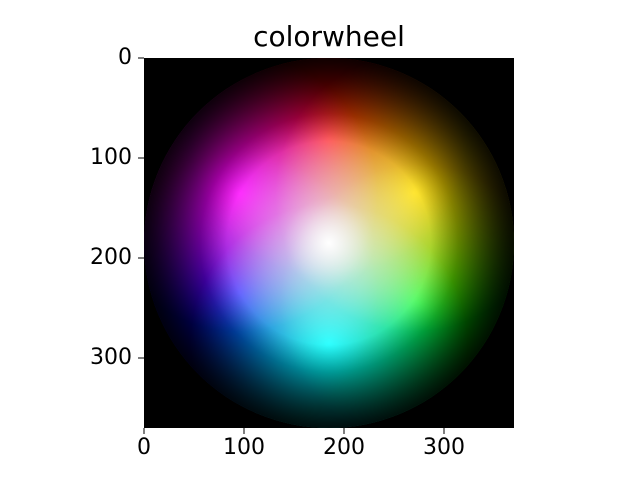 Image resolution: width=640 pixels, height=480 pixels. What do you see at coordinates (111, 257) in the screenshot?
I see `y-tick-label: 200` at bounding box center [111, 257].